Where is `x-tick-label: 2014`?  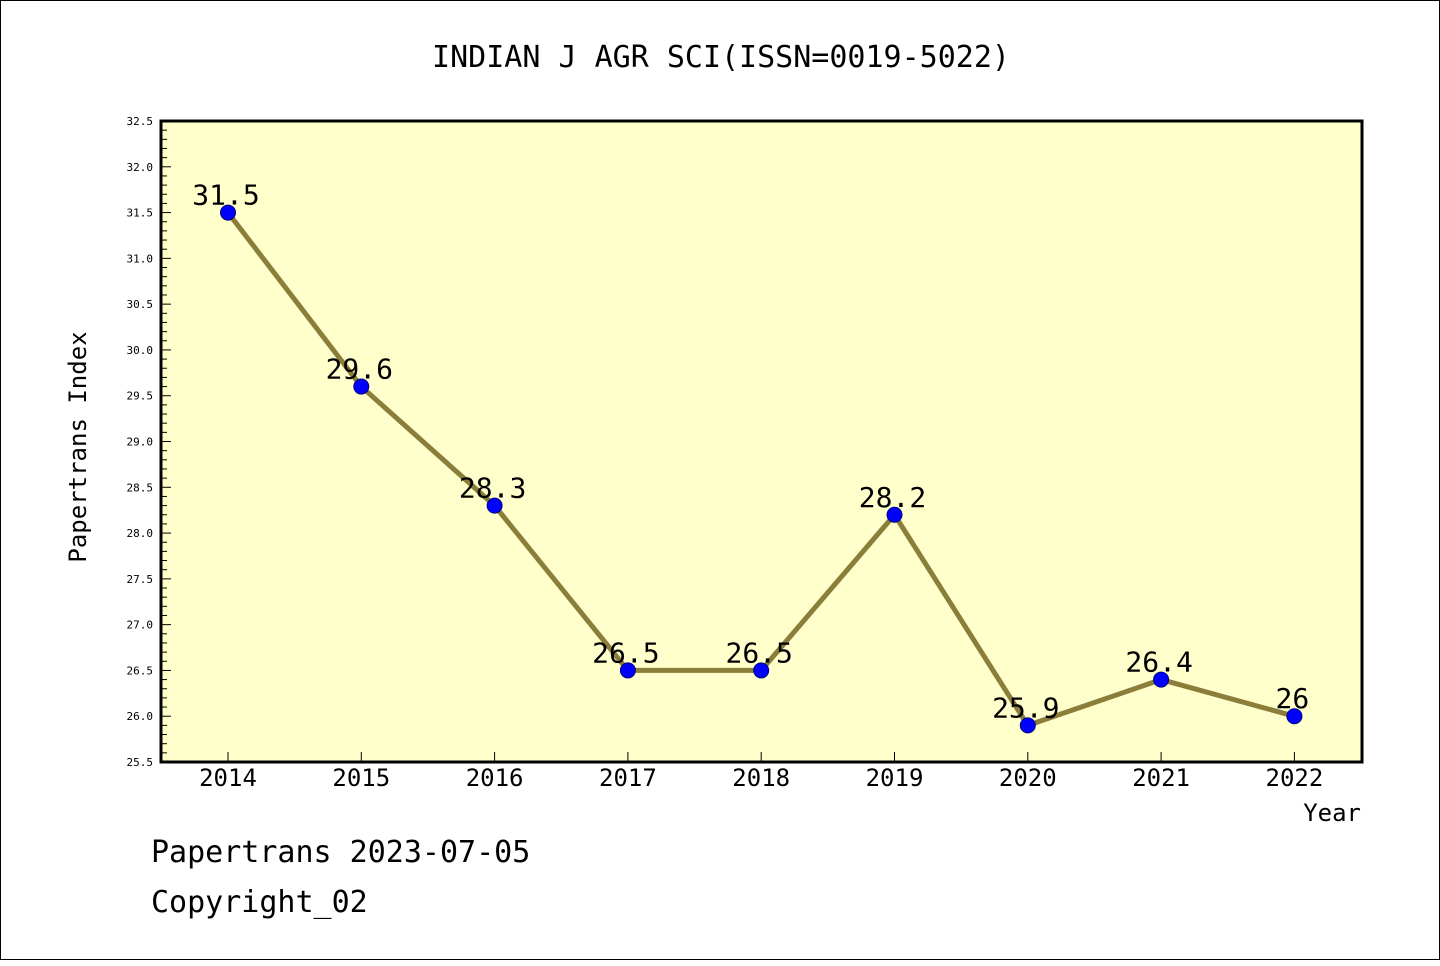
x-tick-label: 2014 is located at coordinates (228, 778).